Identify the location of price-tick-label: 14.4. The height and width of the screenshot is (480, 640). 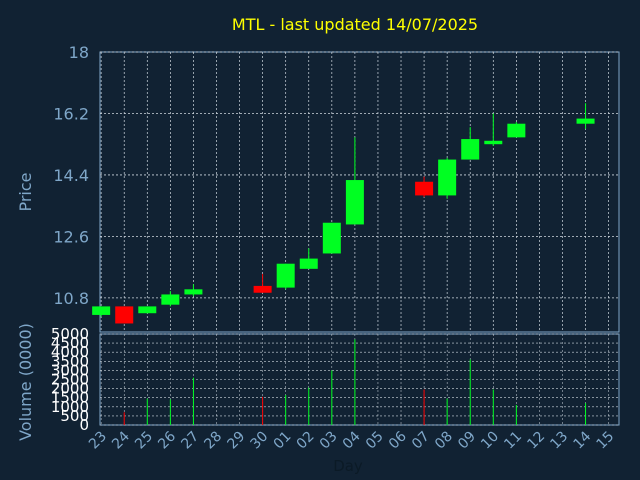
(71, 175).